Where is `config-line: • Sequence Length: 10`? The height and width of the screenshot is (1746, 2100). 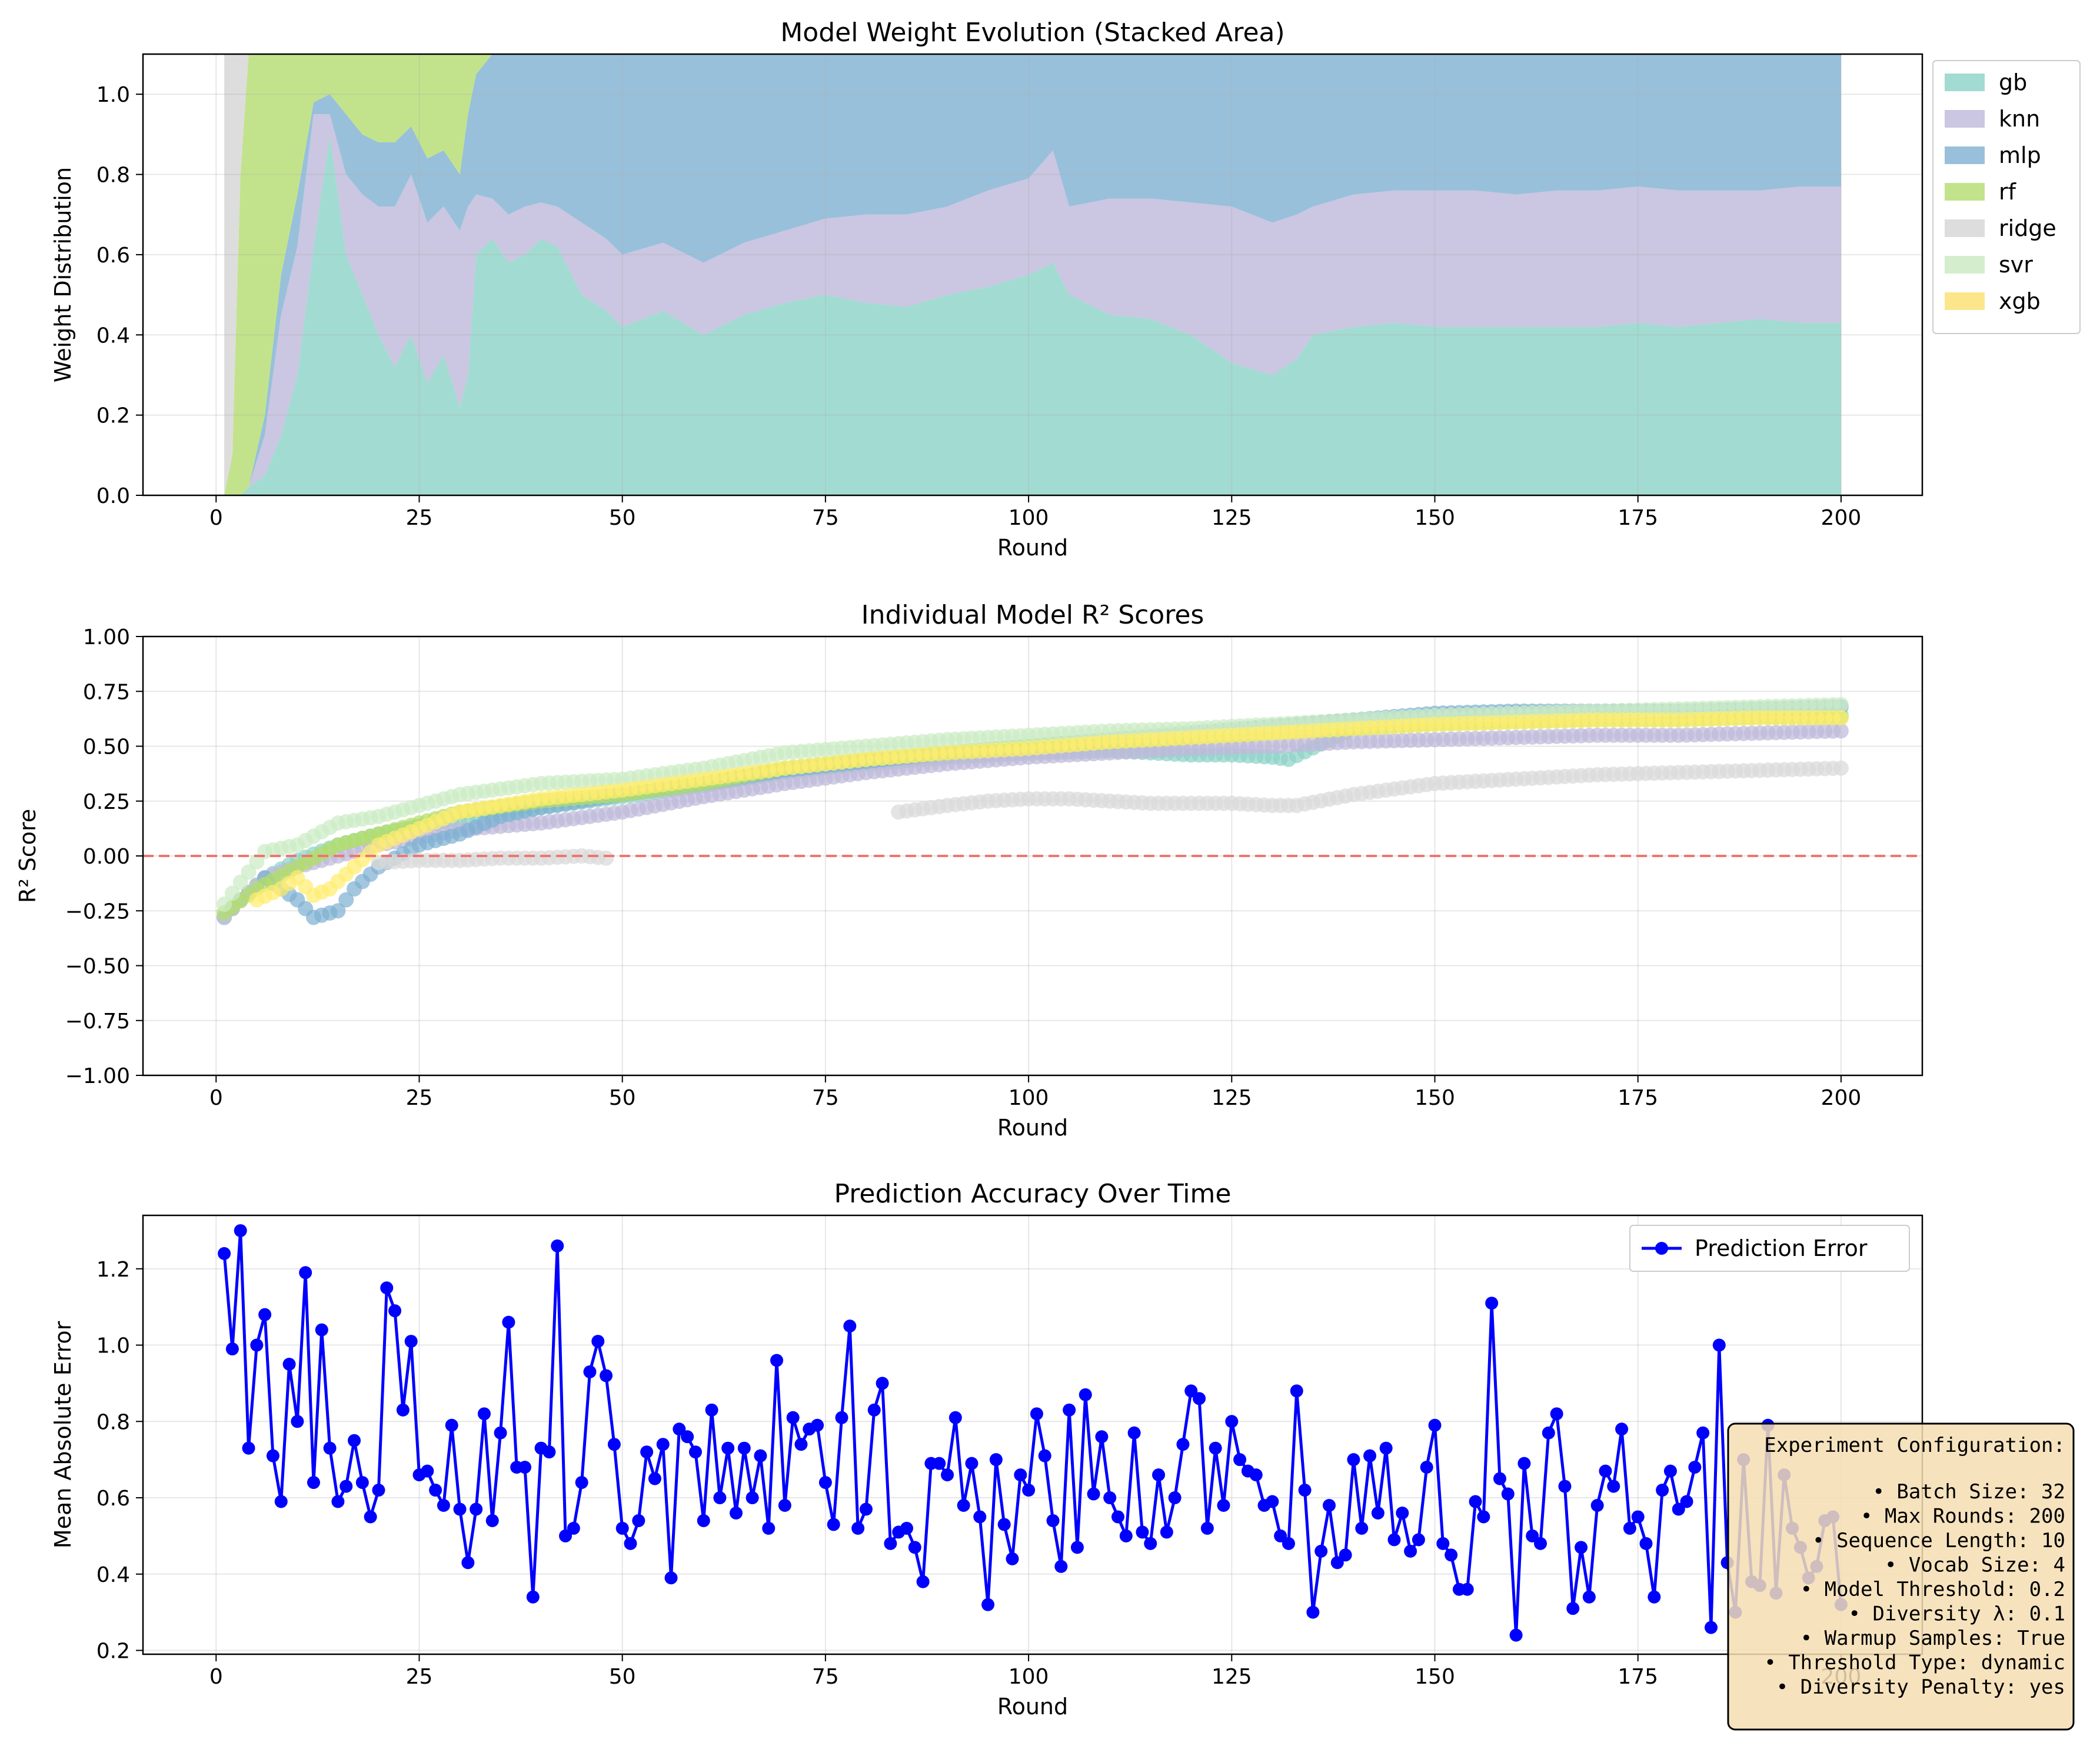
config-line: • Sequence Length: 10 is located at coordinates (1938, 1540).